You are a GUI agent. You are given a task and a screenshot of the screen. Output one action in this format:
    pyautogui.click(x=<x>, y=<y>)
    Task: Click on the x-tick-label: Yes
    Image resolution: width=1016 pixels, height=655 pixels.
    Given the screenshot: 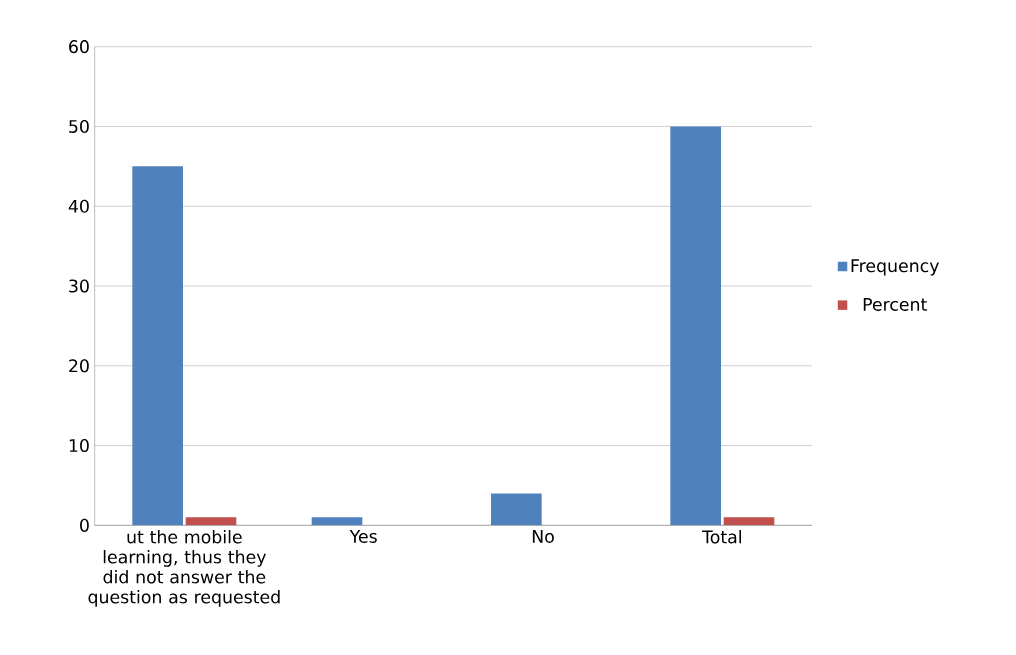 What is the action you would take?
    pyautogui.click(x=363, y=537)
    